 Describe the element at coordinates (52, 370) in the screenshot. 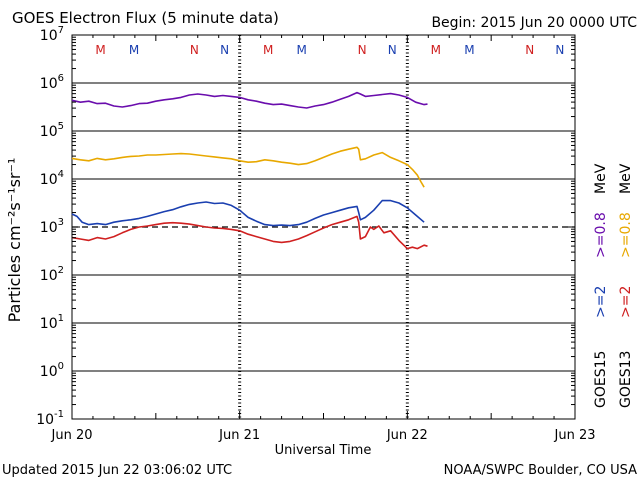

I see `y-tick-label: 10⁰` at that location.